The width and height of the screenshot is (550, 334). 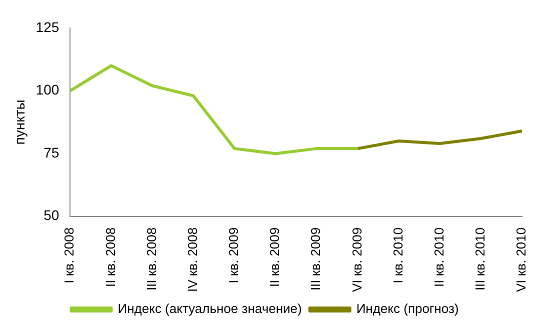 I want to click on y-tick-label: 125, so click(x=48, y=26).